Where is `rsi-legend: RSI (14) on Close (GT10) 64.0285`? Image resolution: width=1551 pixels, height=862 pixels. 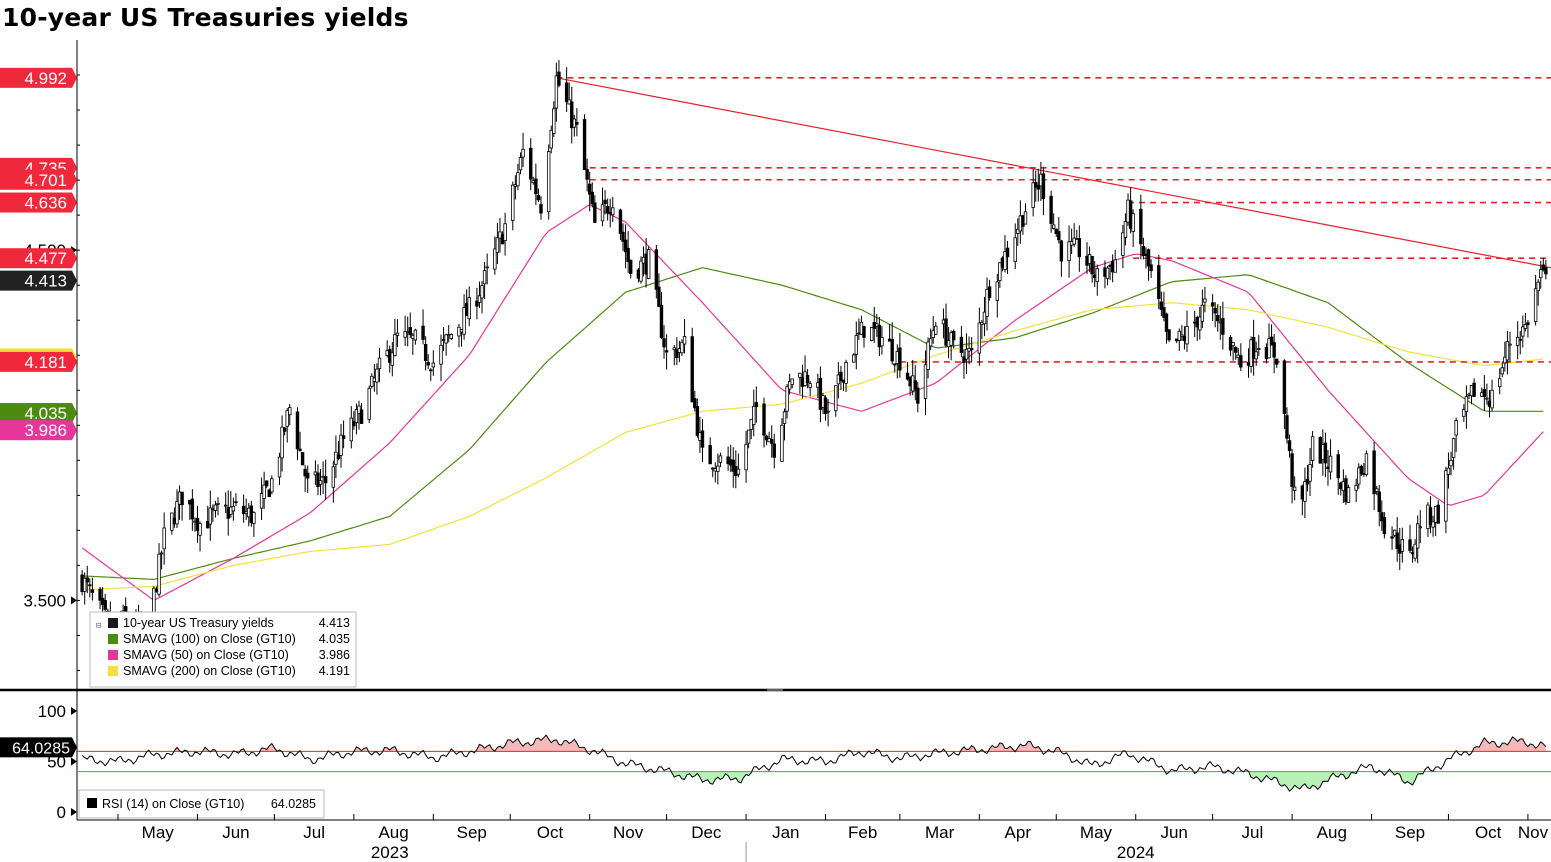
rsi-legend: RSI (14) on Close (GT10) 64.0285 is located at coordinates (201, 804).